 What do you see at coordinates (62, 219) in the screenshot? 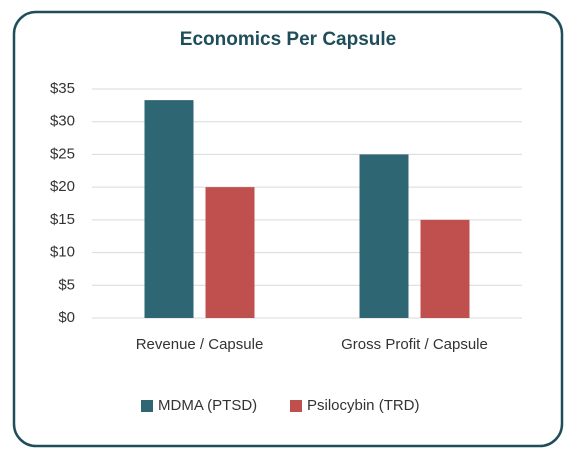
I see `y-tick-label: $15` at bounding box center [62, 219].